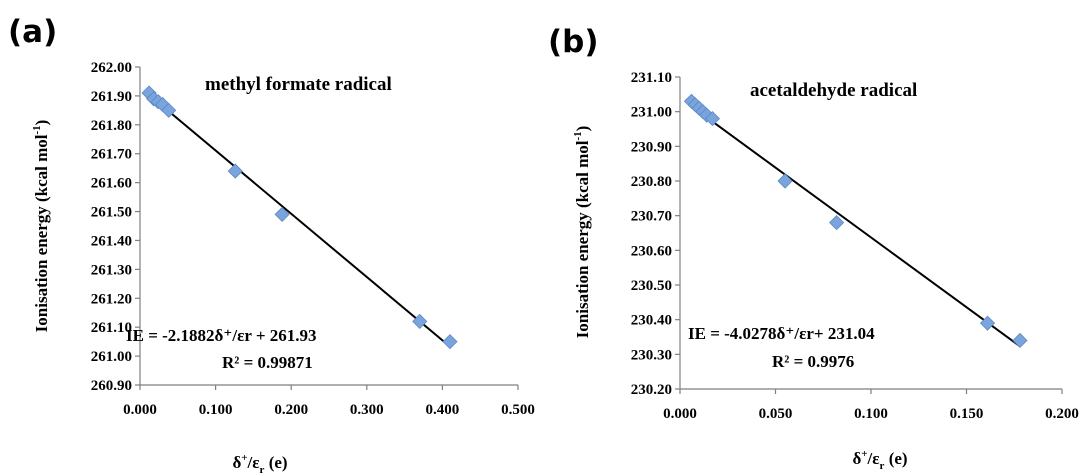  What do you see at coordinates (651, 78) in the screenshot?
I see `y-tick-label: 231.10` at bounding box center [651, 78].